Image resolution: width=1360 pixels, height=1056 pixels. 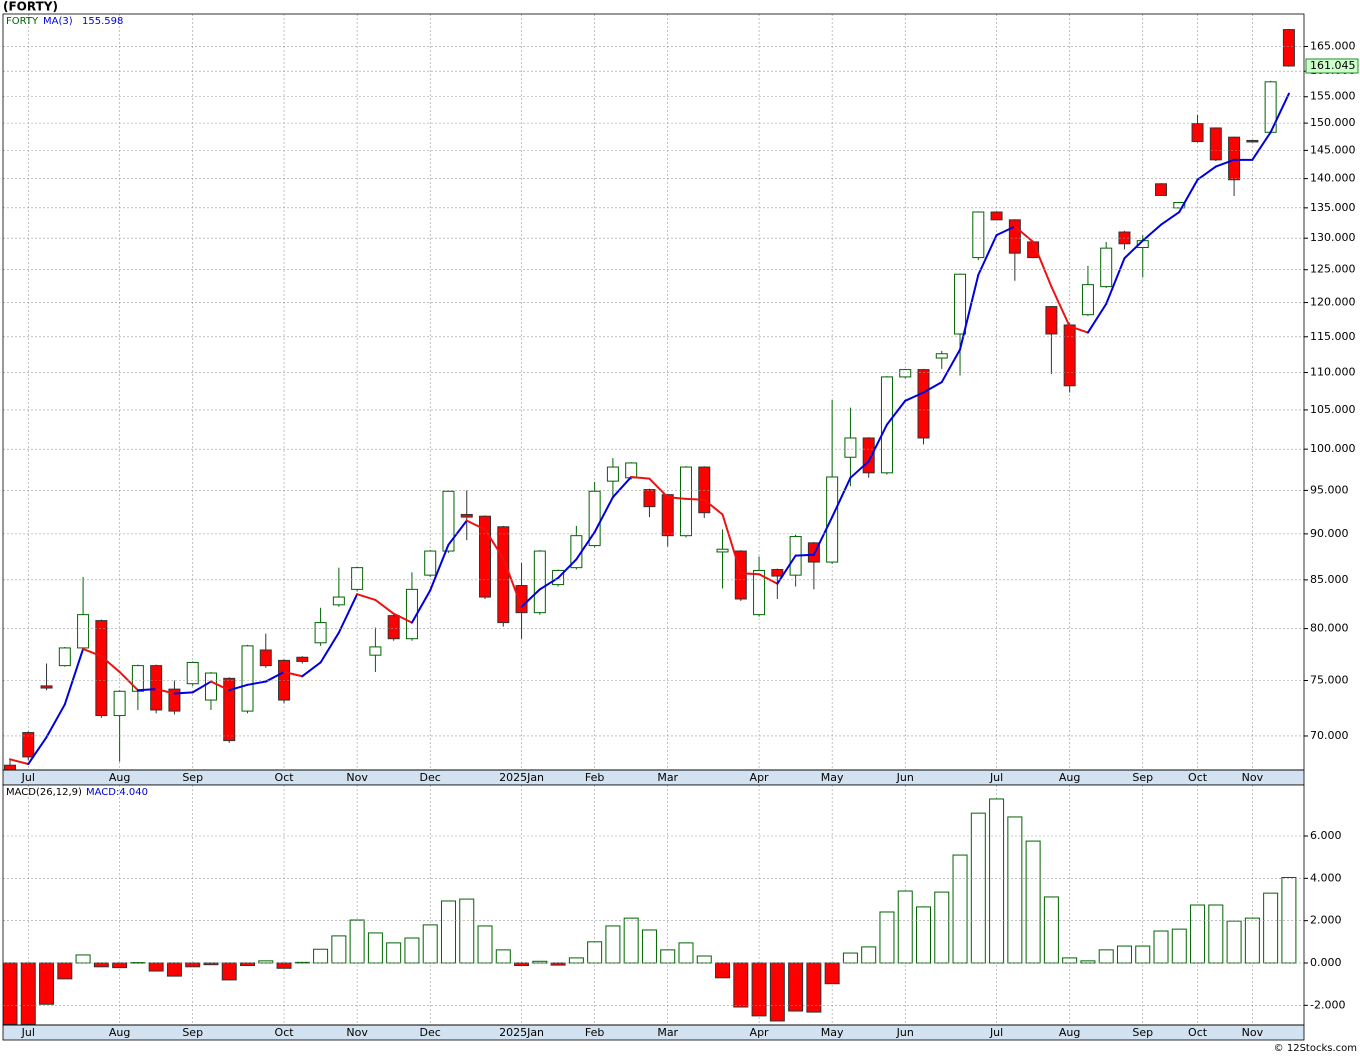 I want to click on x-tick-label: May, so click(x=832, y=777).